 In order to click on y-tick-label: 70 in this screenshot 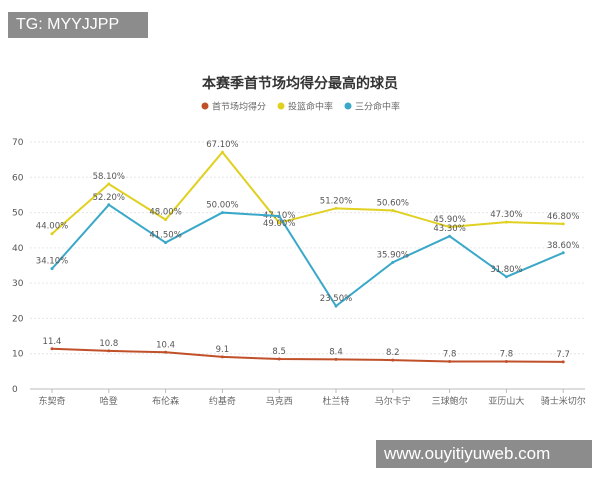, I will do `click(18, 143)`.